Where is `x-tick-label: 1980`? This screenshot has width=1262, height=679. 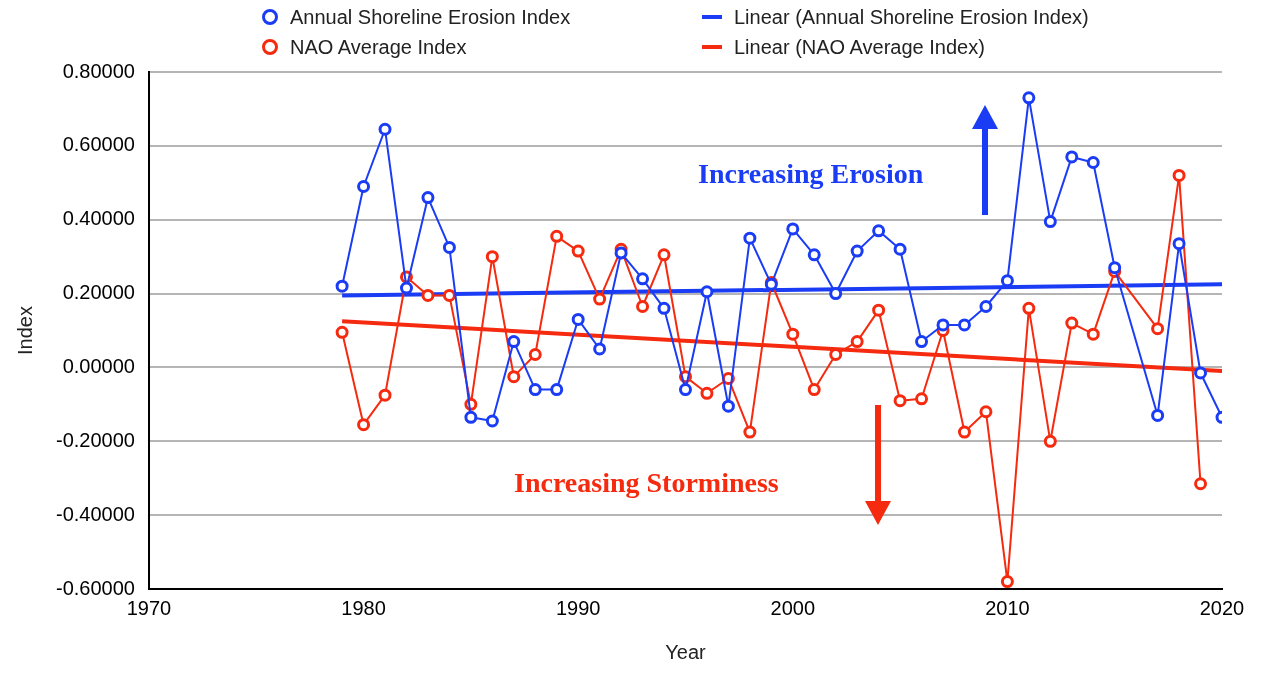 x-tick-label: 1980 is located at coordinates (363, 607).